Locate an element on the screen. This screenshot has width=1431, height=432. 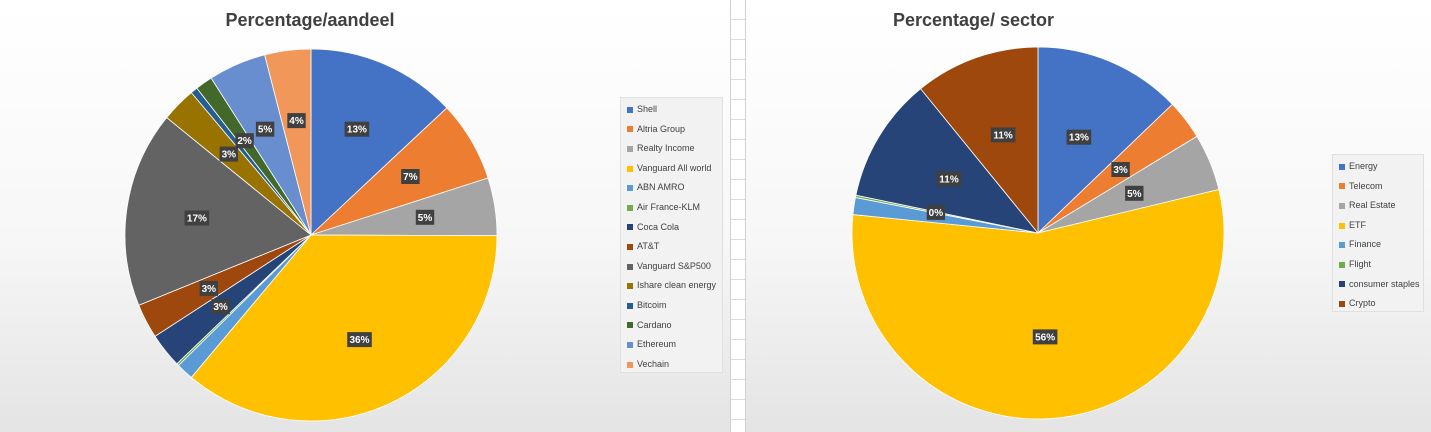
legend-label: Ishare clean energy is located at coordinates (677, 285).